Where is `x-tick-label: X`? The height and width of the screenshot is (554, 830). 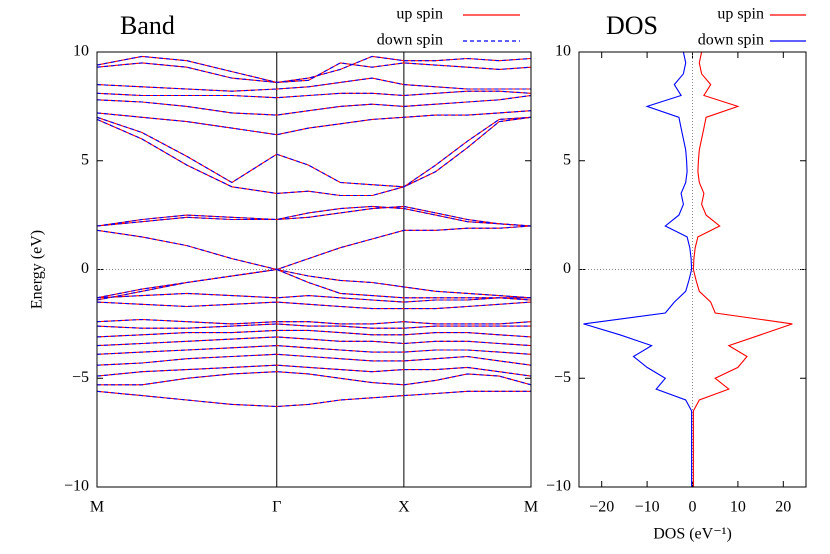 x-tick-label: X is located at coordinates (404, 507).